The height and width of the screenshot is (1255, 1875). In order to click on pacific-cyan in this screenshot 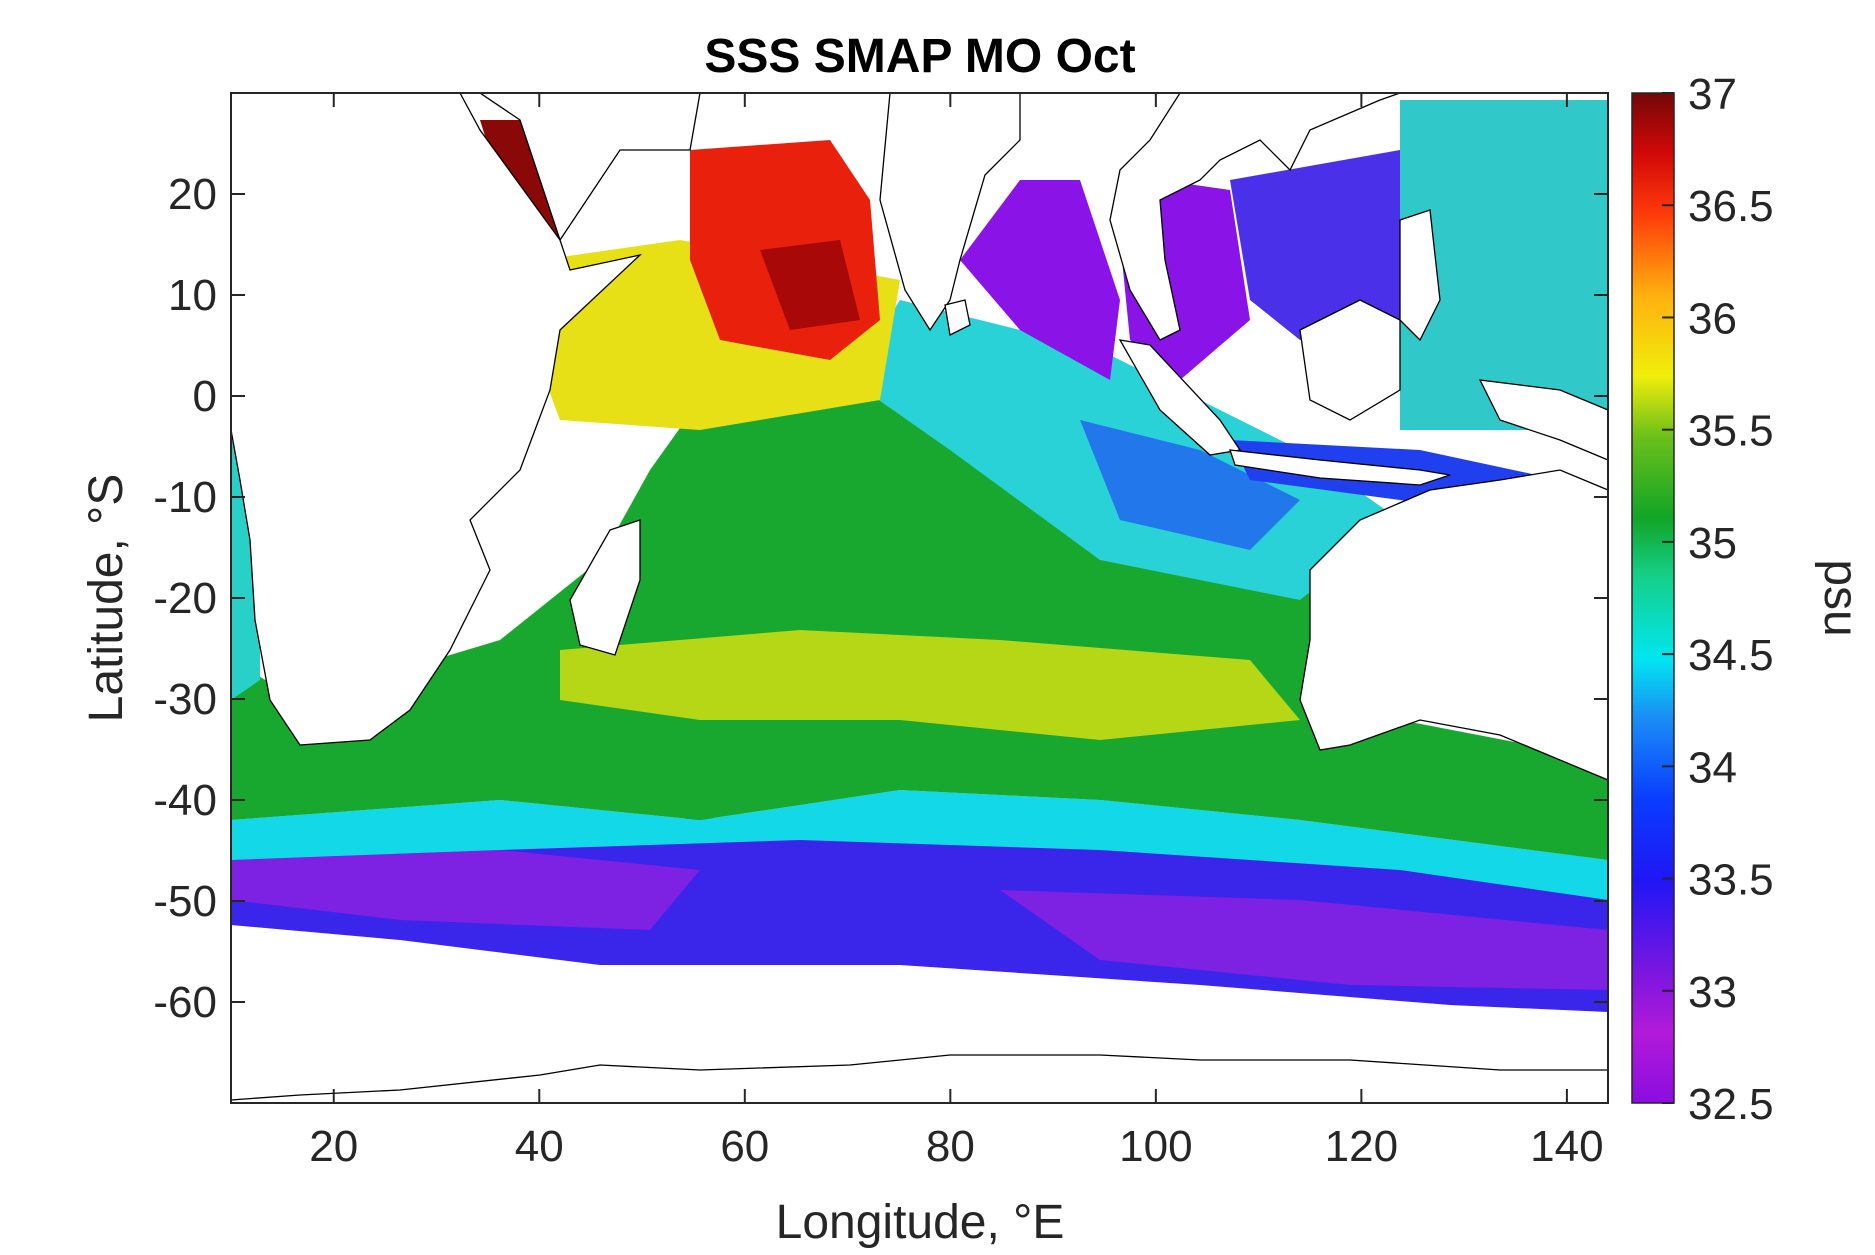, I will do `click(1504, 265)`.